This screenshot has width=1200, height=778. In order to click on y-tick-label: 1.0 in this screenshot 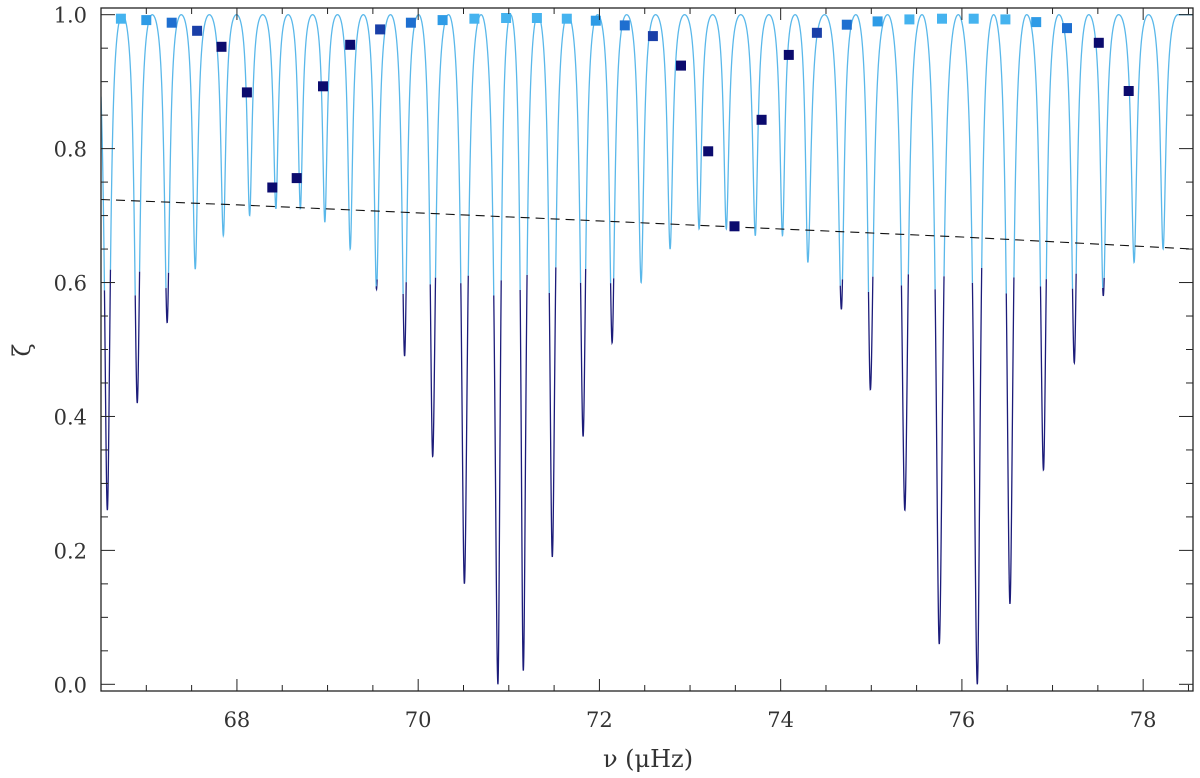, I will do `click(70, 16)`.